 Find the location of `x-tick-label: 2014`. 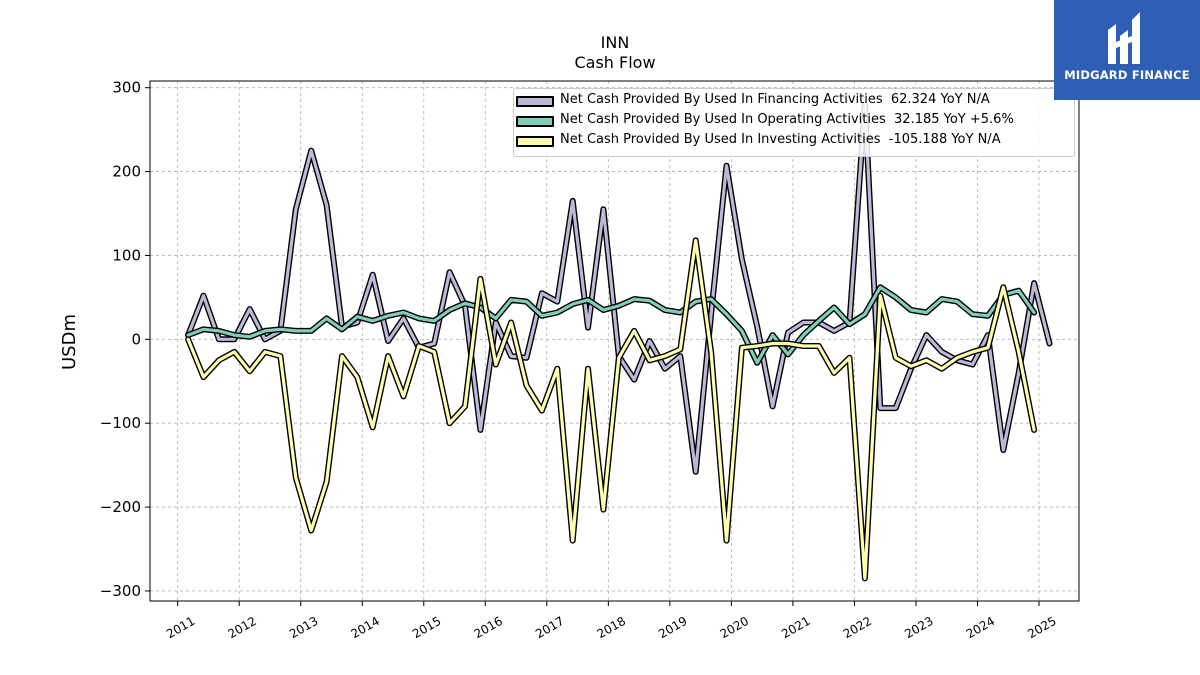

x-tick-label: 2014 is located at coordinates (365, 627).